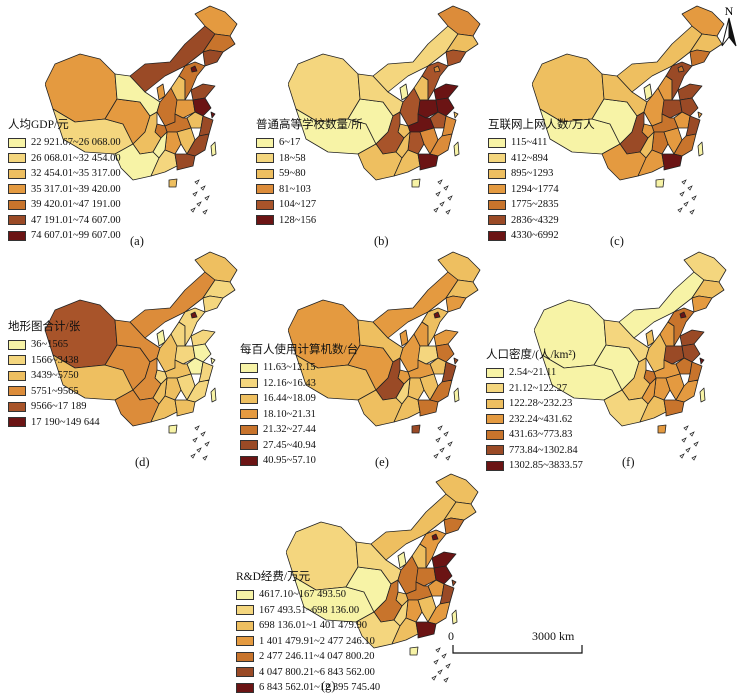 The width and height of the screenshot is (748, 697). What do you see at coordinates (541, 404) in the screenshot?
I see `legend-label: 122.28~232.23` at bounding box center [541, 404].